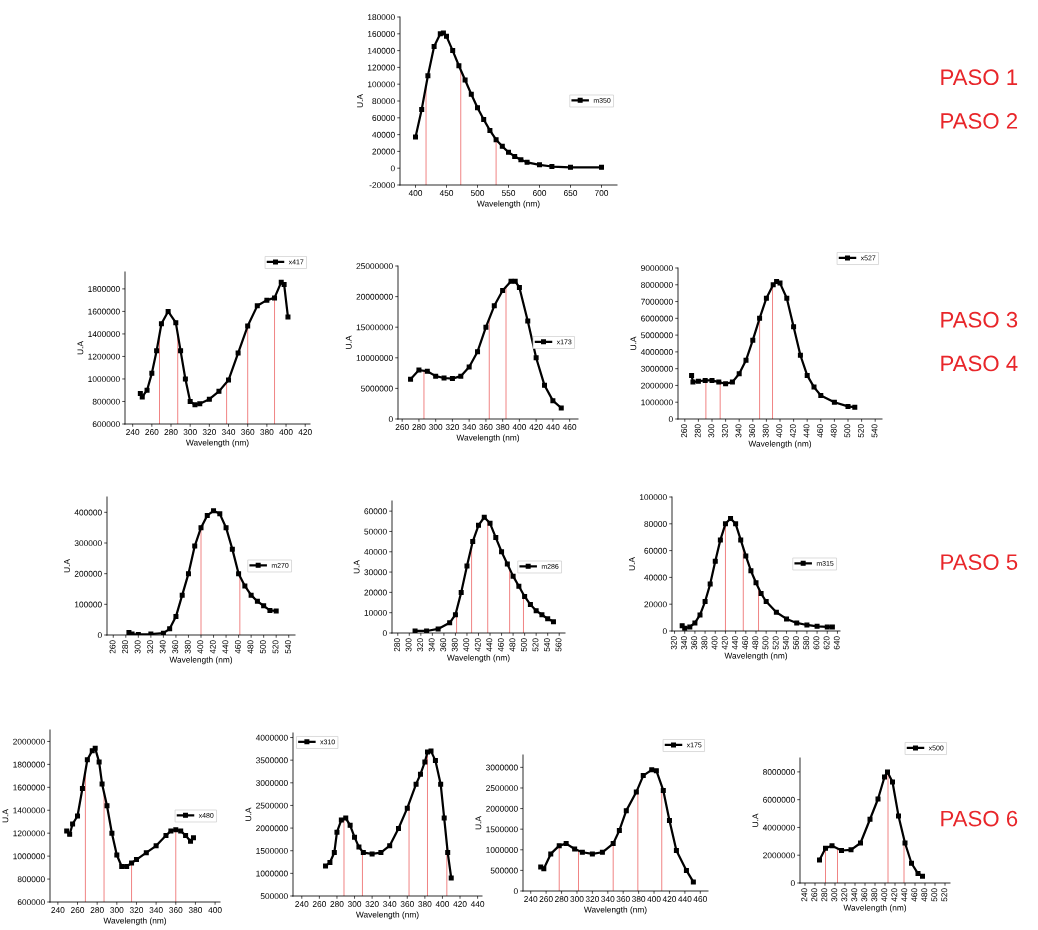  Describe the element at coordinates (601, 193) in the screenshot. I see `x-tick-label: 700` at that location.